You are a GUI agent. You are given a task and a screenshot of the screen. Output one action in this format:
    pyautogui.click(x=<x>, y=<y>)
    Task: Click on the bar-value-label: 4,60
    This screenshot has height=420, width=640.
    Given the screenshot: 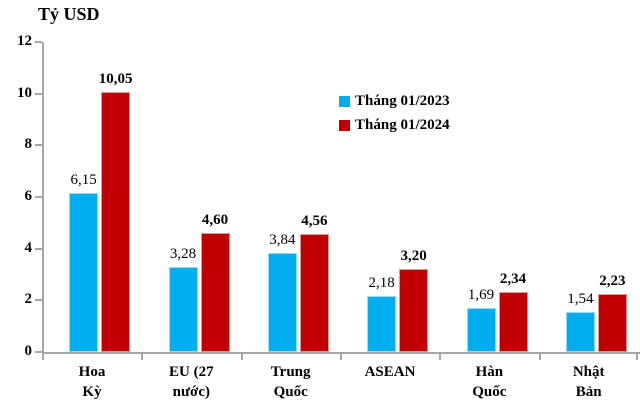 What is the action you would take?
    pyautogui.click(x=215, y=220)
    